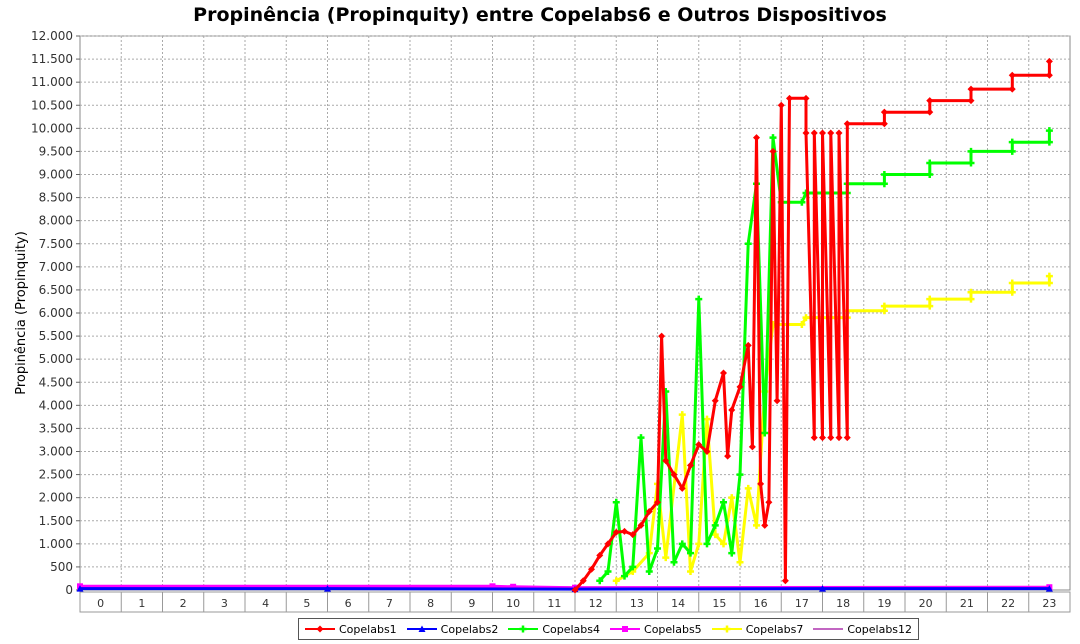 The height and width of the screenshot is (644, 1080). Describe the element at coordinates (513, 603) in the screenshot. I see `x-tick-label: 10` at that location.